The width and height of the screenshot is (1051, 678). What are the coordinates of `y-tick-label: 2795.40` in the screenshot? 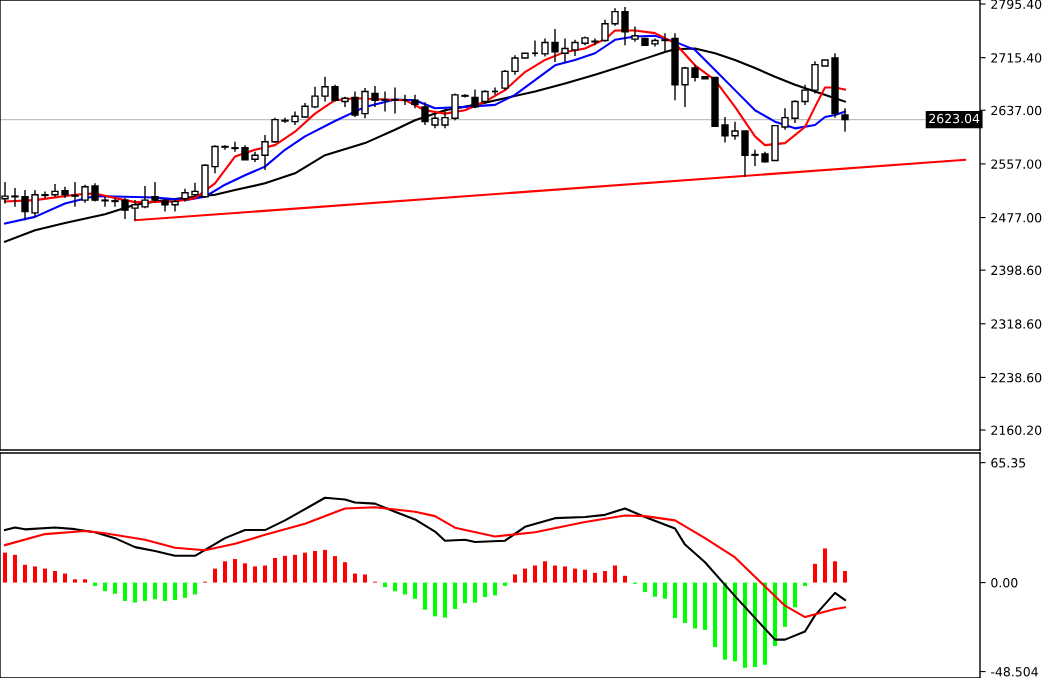 It's located at (1016, 4).